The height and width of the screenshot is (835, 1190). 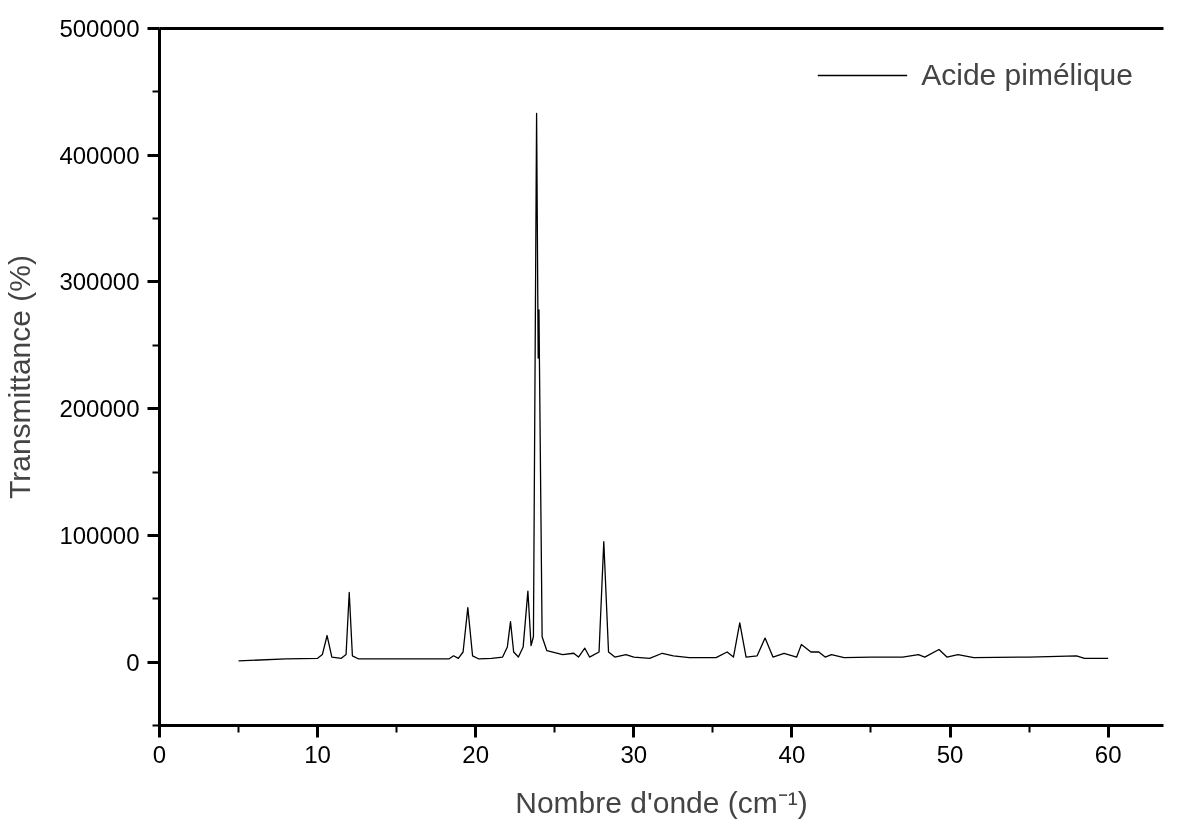 What do you see at coordinates (317, 754) in the screenshot?
I see `x-tick-label: 10` at bounding box center [317, 754].